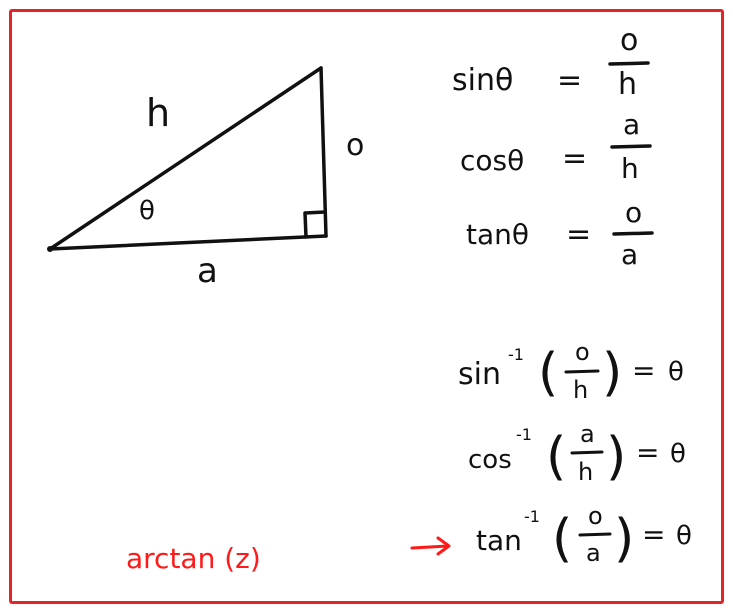 This screenshot has width=733, height=613. I want to click on inverse-tan: tan -1 ( o a ) = θ, so click(584, 535).